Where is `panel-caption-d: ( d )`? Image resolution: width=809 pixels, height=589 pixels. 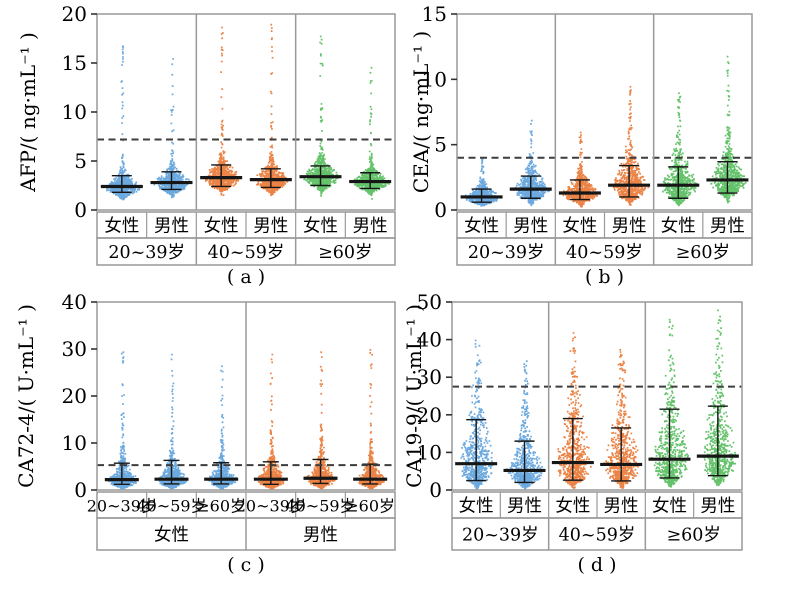
panel-caption-d: ( d ) is located at coordinates (597, 565).